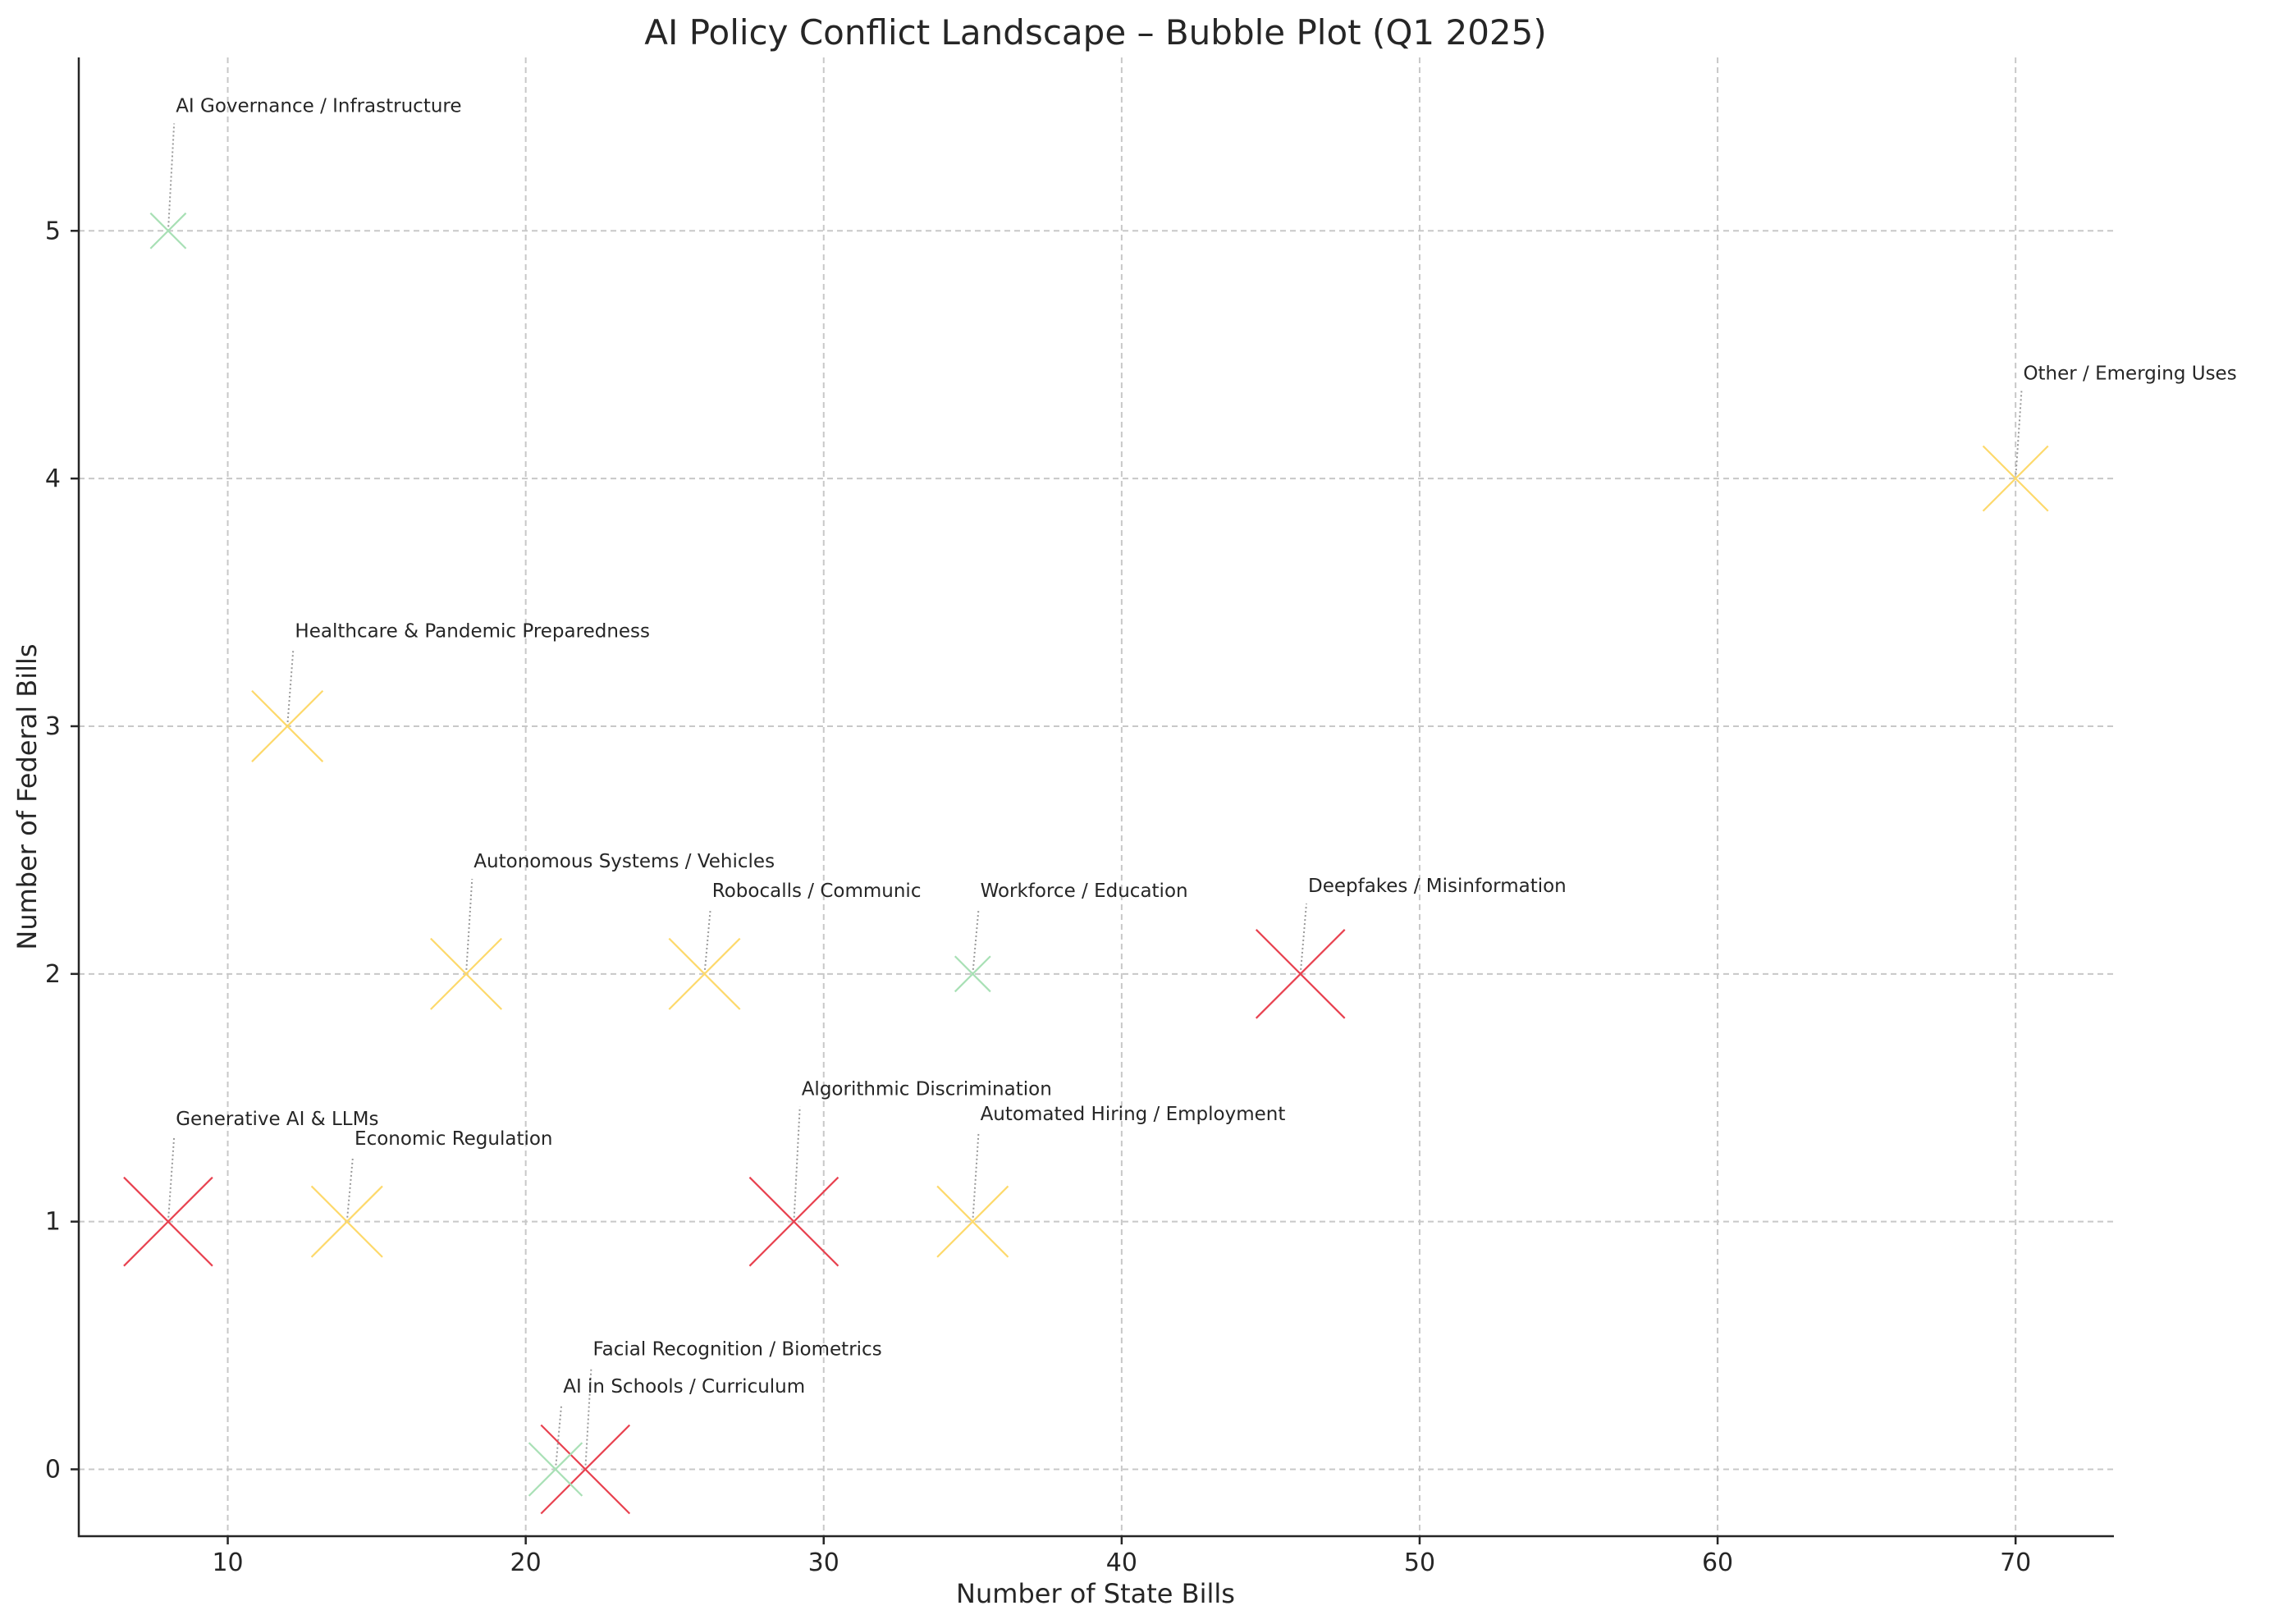 This screenshot has height=1624, width=2269. I want to click on x-tick-label: 40, so click(1121, 1563).